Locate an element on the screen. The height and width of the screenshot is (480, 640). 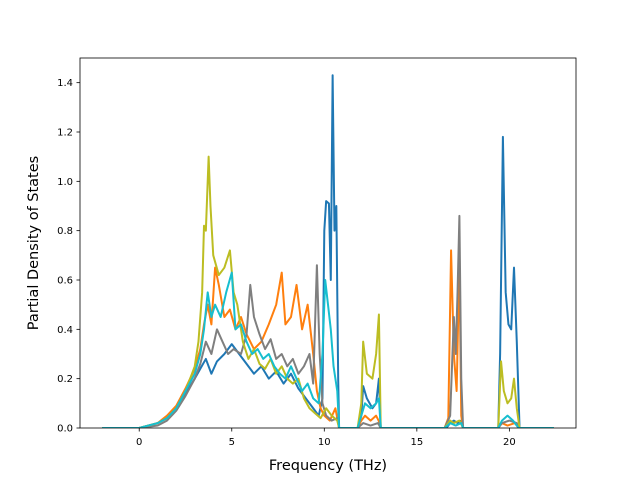
y-tick-label: 0.0 is located at coordinates (65, 429).